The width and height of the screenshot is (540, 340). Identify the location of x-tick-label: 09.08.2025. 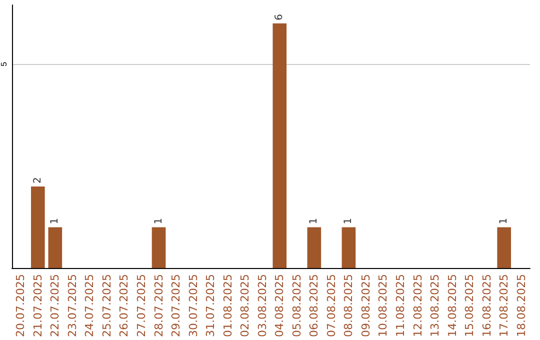
(365, 306).